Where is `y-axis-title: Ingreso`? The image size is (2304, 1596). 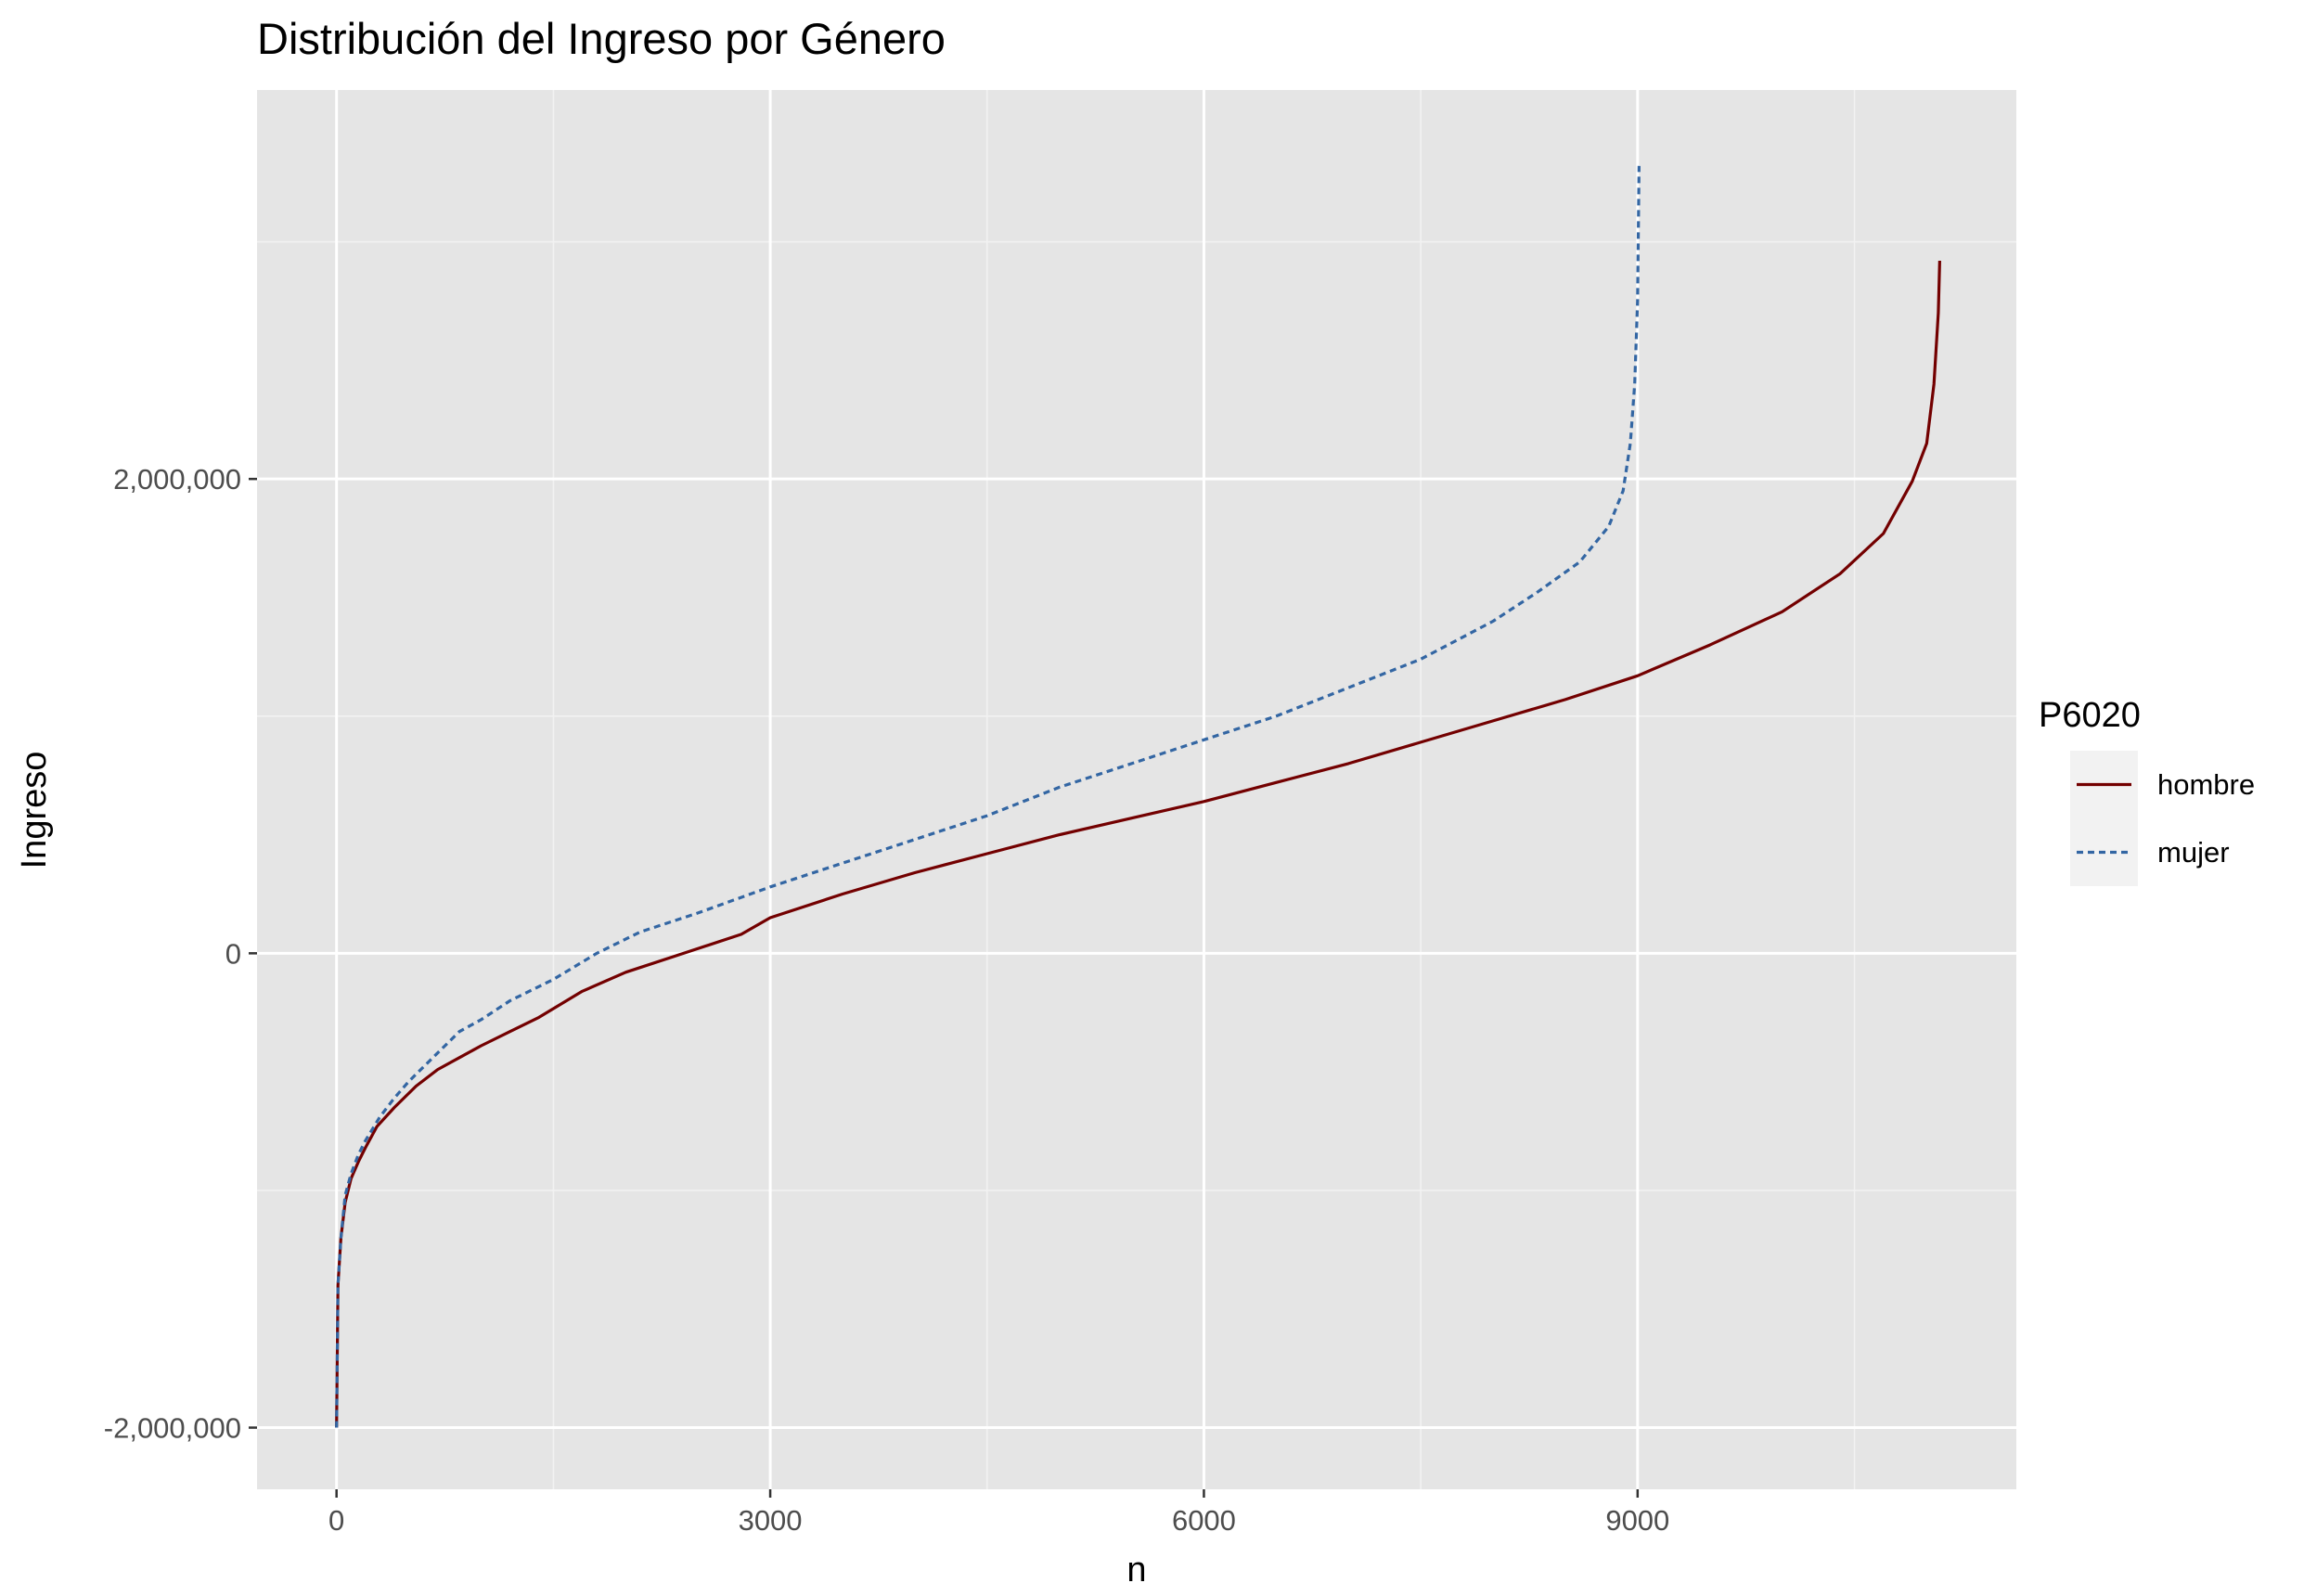
y-axis-title: Ingreso is located at coordinates (34, 811).